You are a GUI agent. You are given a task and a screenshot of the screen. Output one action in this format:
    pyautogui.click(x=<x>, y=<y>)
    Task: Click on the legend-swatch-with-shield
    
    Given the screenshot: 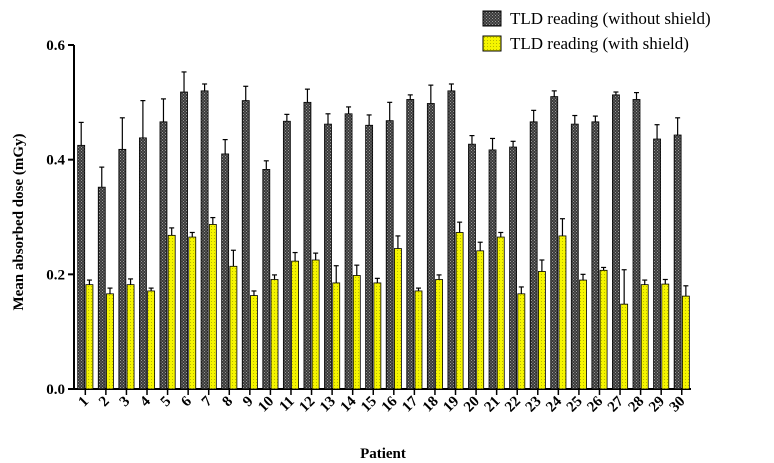 What is the action you would take?
    pyautogui.click(x=492, y=43)
    